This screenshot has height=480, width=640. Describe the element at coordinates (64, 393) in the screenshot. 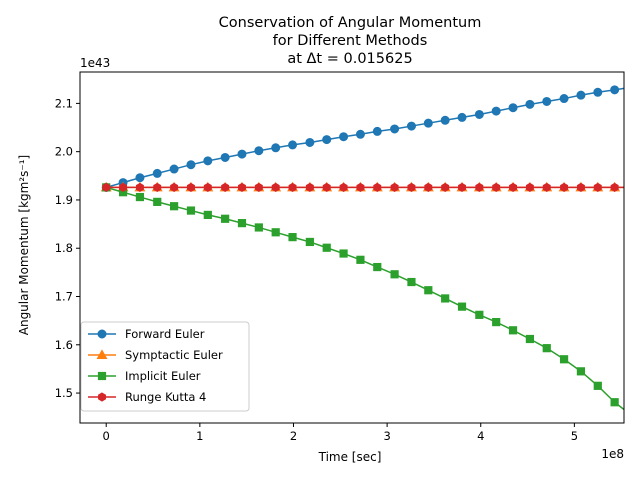

I see `y-tick-label: 1.5` at that location.